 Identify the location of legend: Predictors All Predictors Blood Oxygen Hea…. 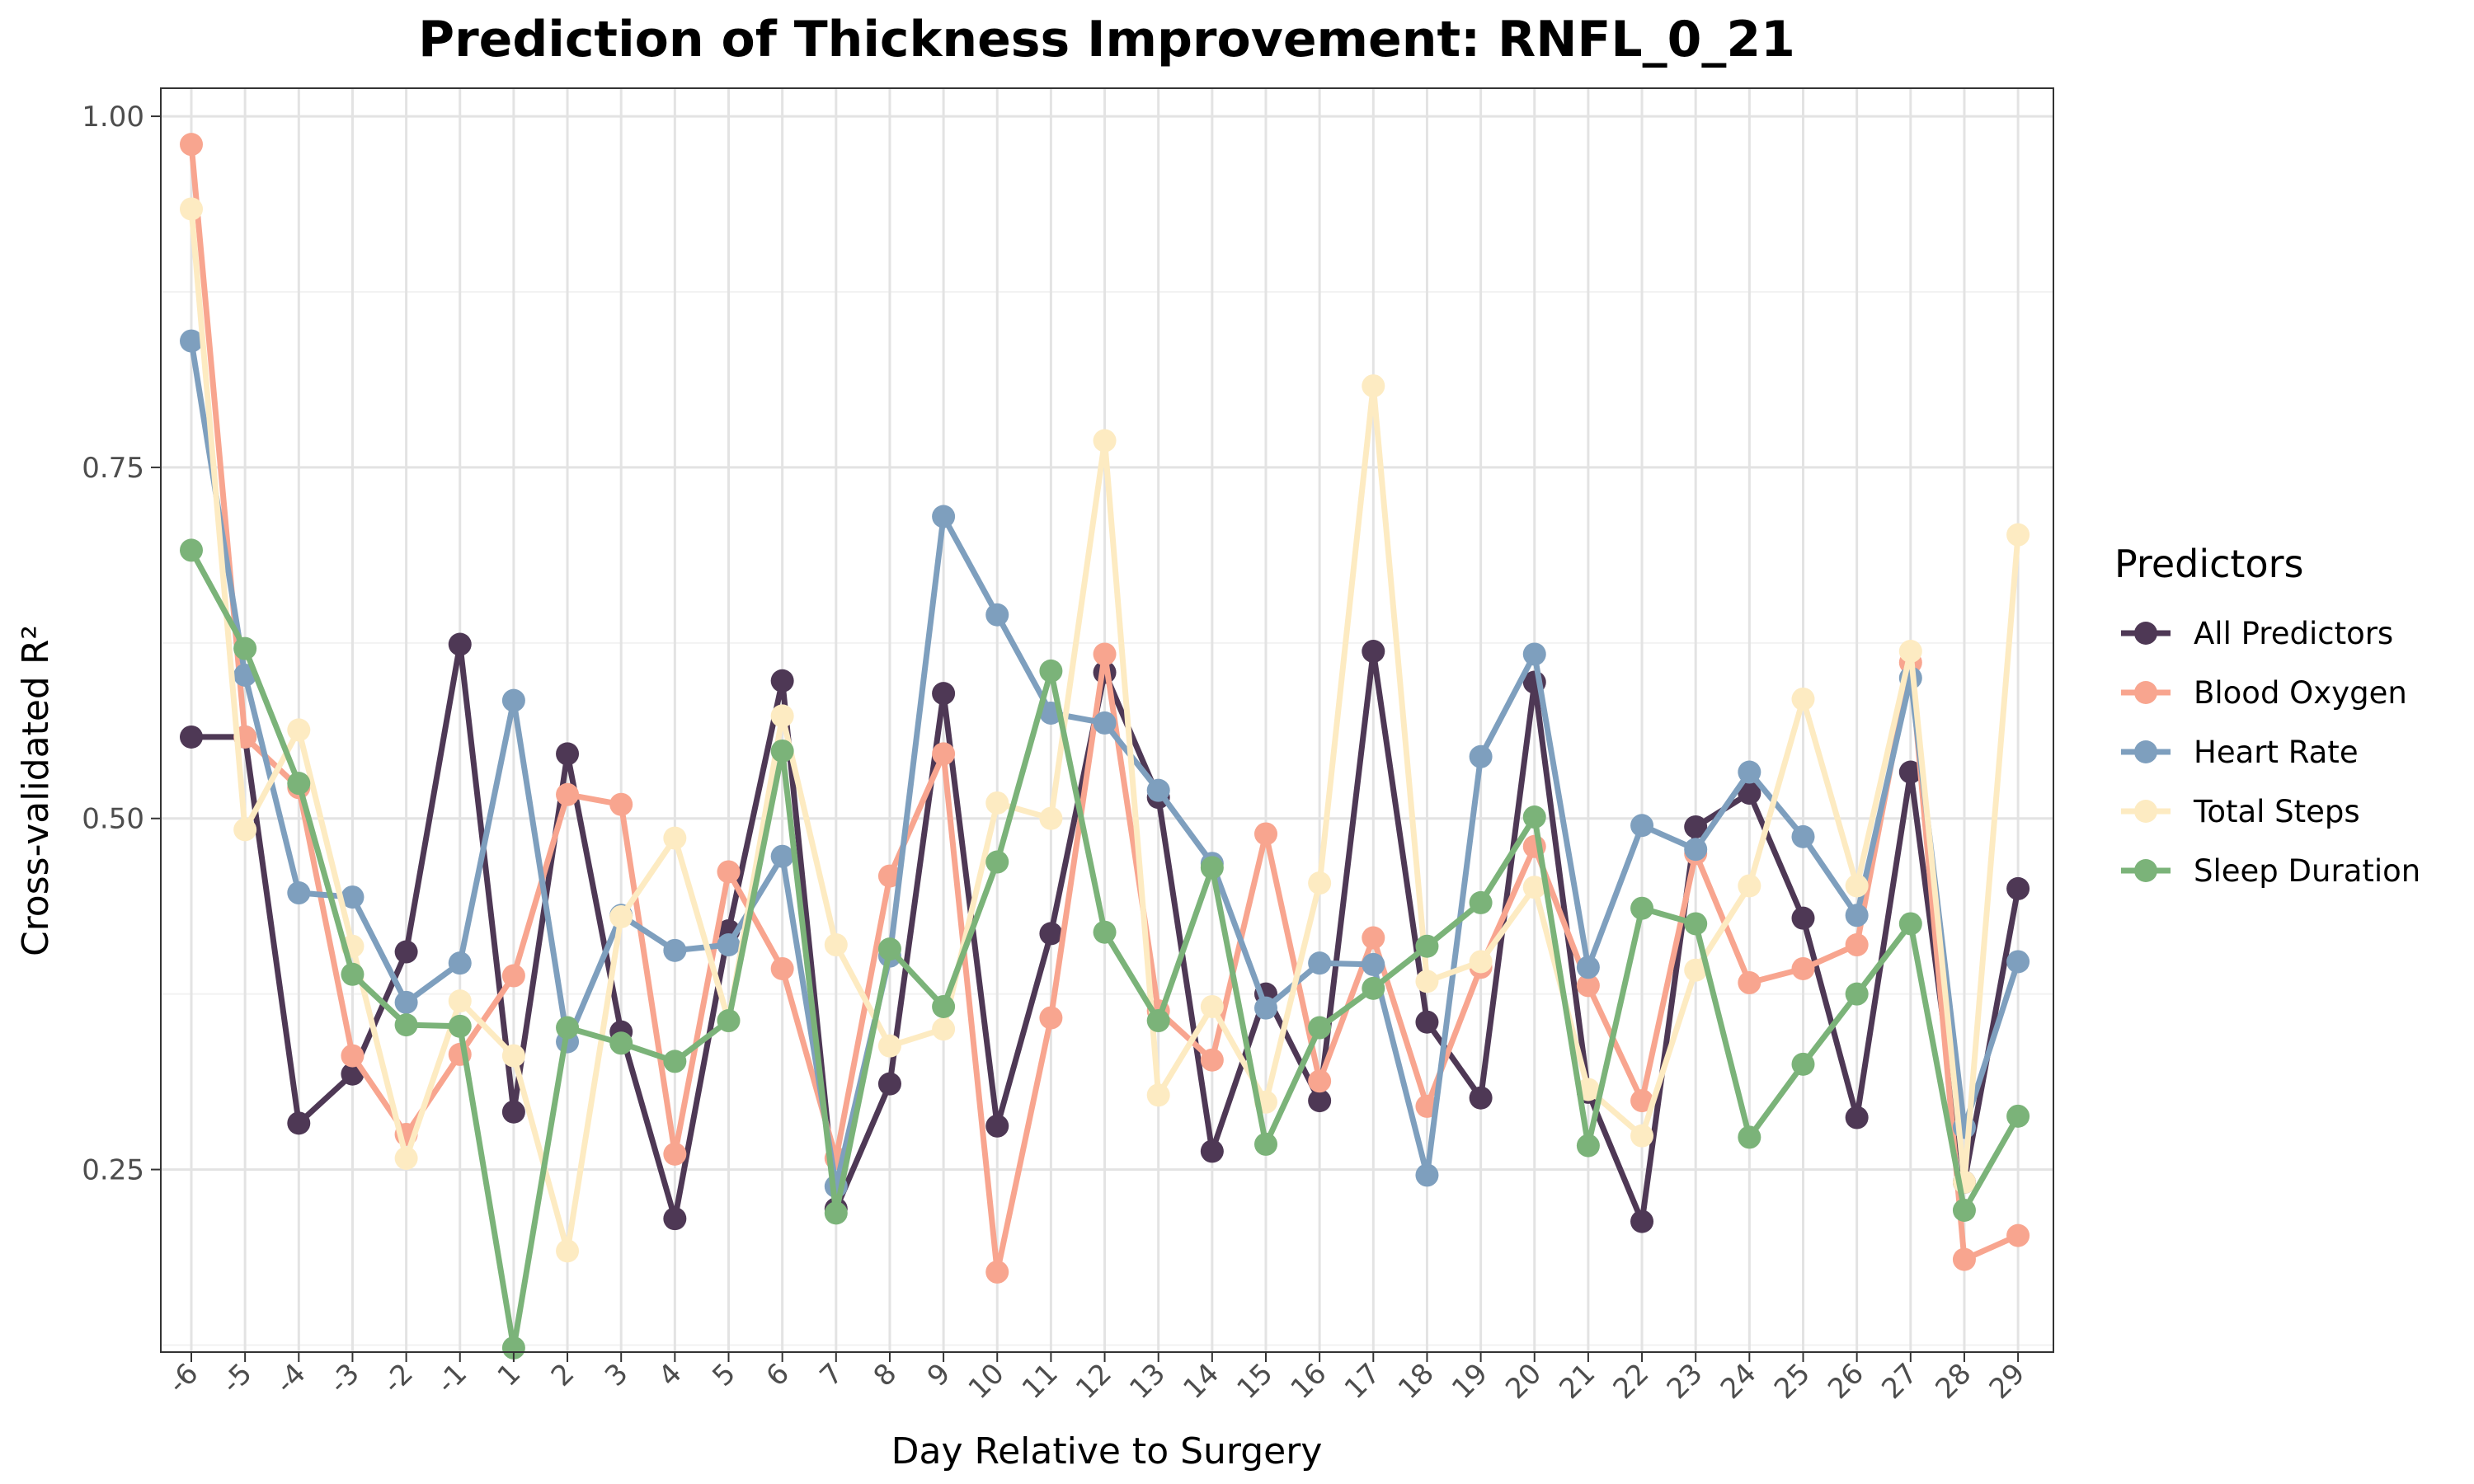
(2267, 715).